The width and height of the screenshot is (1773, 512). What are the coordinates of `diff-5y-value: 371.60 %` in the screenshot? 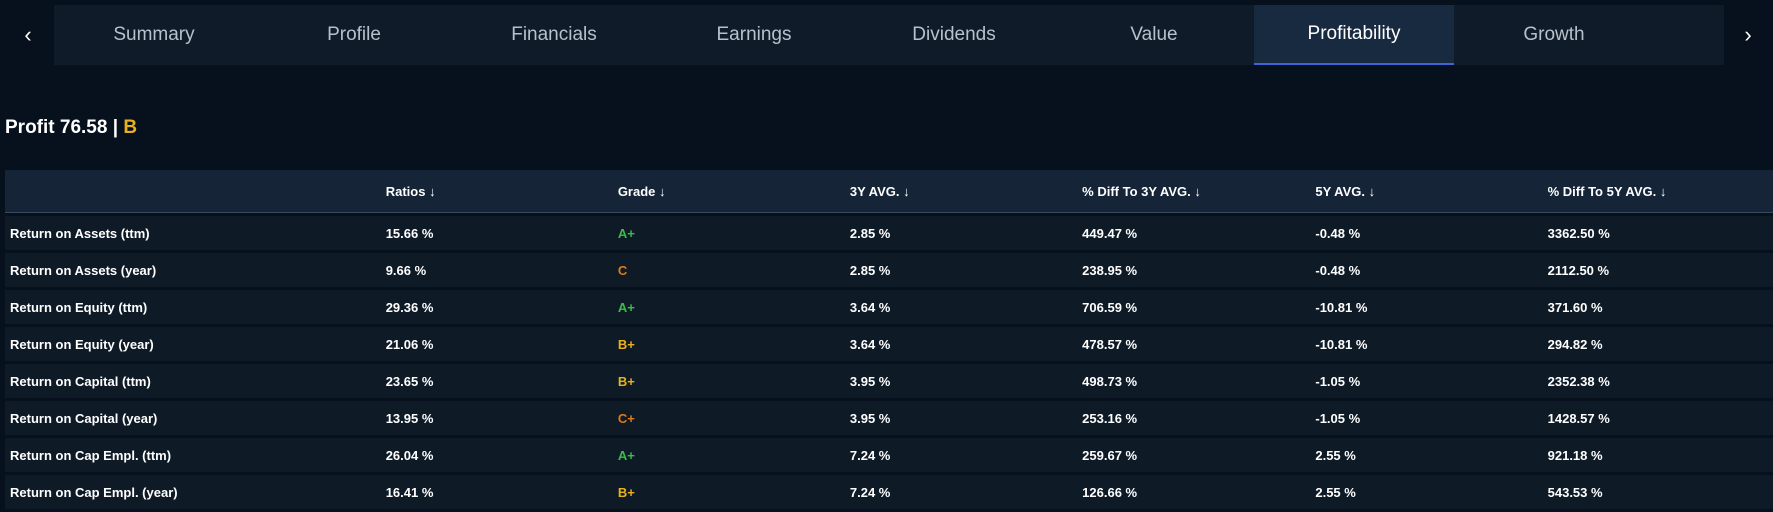 It's located at (1575, 307).